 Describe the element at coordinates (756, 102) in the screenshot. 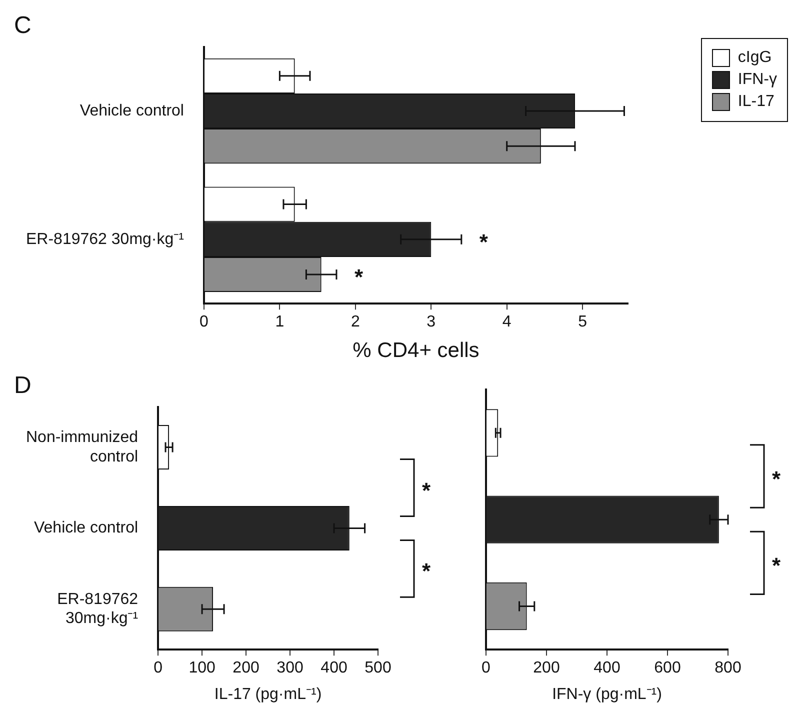

I see `legend-label: IL-17` at that location.